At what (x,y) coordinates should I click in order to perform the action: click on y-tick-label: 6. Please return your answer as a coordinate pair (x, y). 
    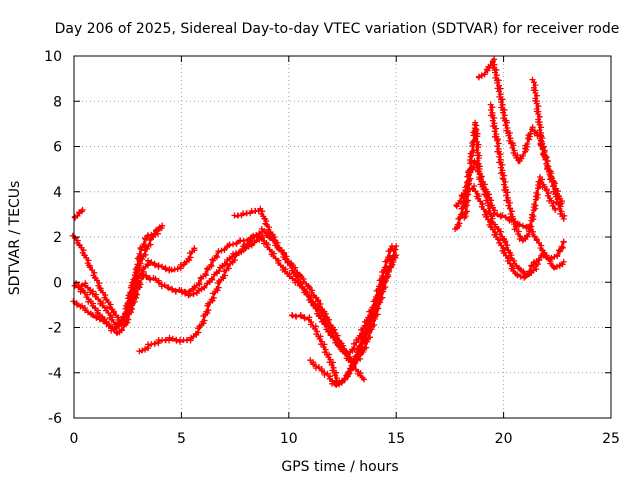
    Looking at the image, I should click on (57, 148).